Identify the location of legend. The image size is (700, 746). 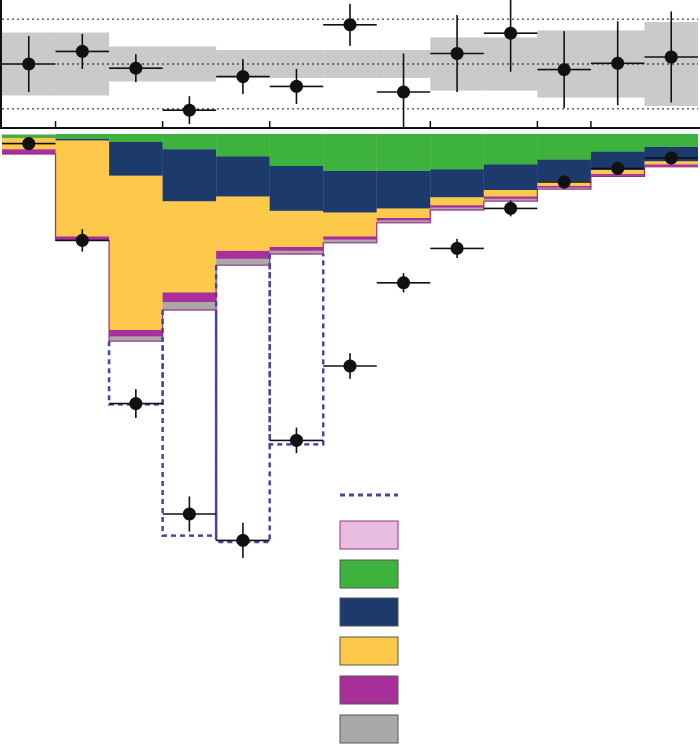
(369, 618).